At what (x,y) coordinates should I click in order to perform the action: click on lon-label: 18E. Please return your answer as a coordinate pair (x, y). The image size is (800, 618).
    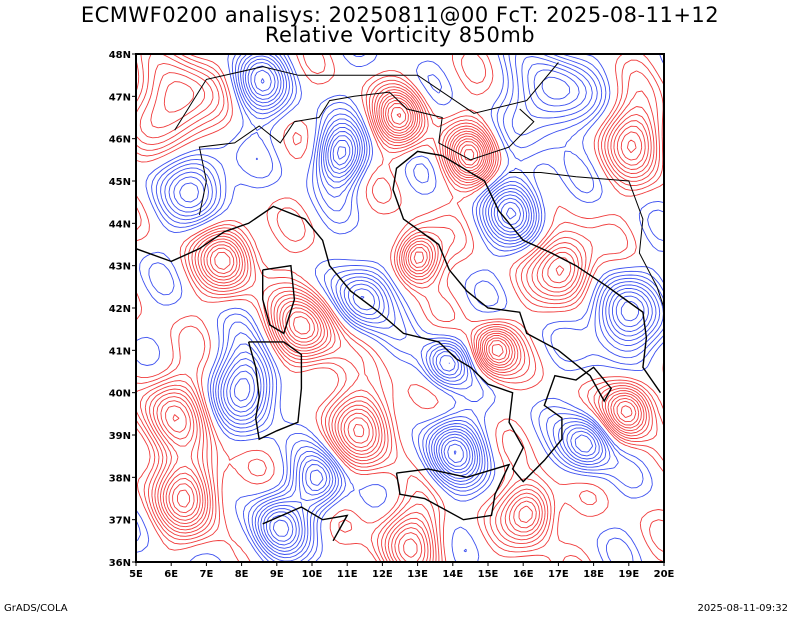
    Looking at the image, I should click on (593, 574).